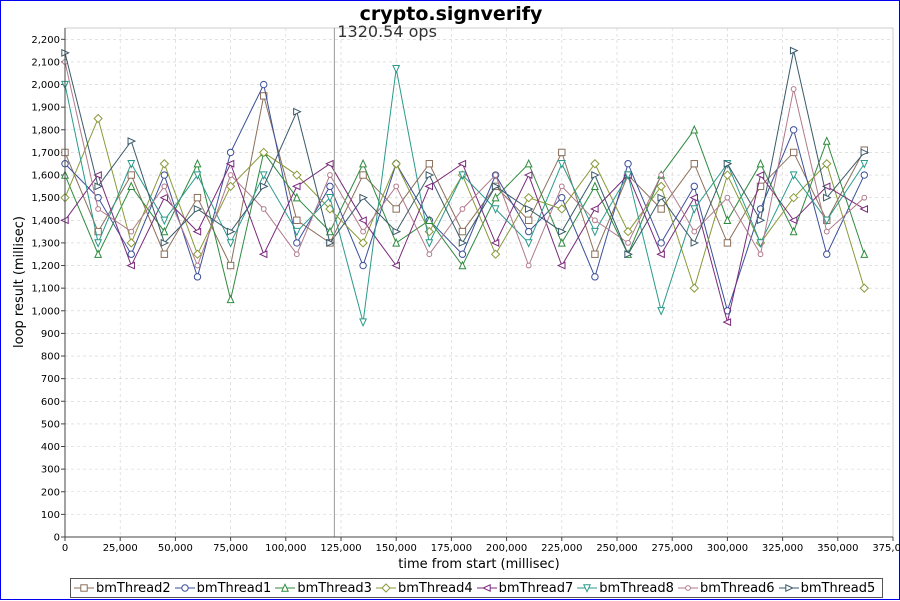 This screenshot has width=900, height=601. Describe the element at coordinates (323, 588) in the screenshot. I see `legend-item: bmThread3` at that location.